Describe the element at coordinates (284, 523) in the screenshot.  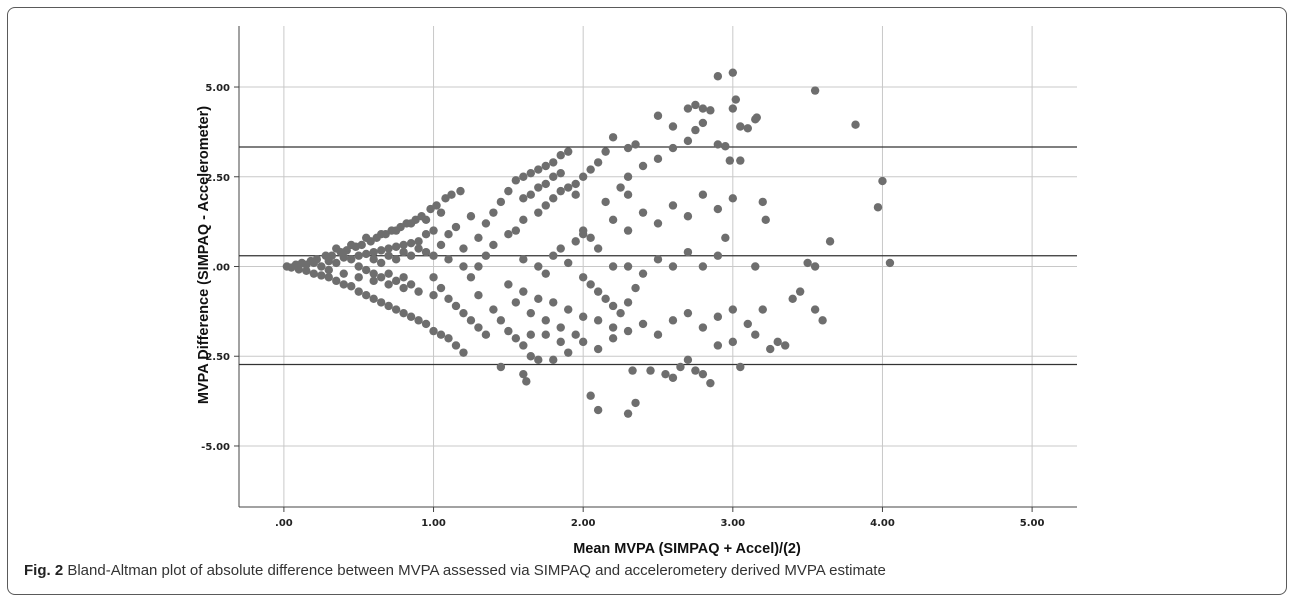
I see `x-tick-label: .00` at that location.